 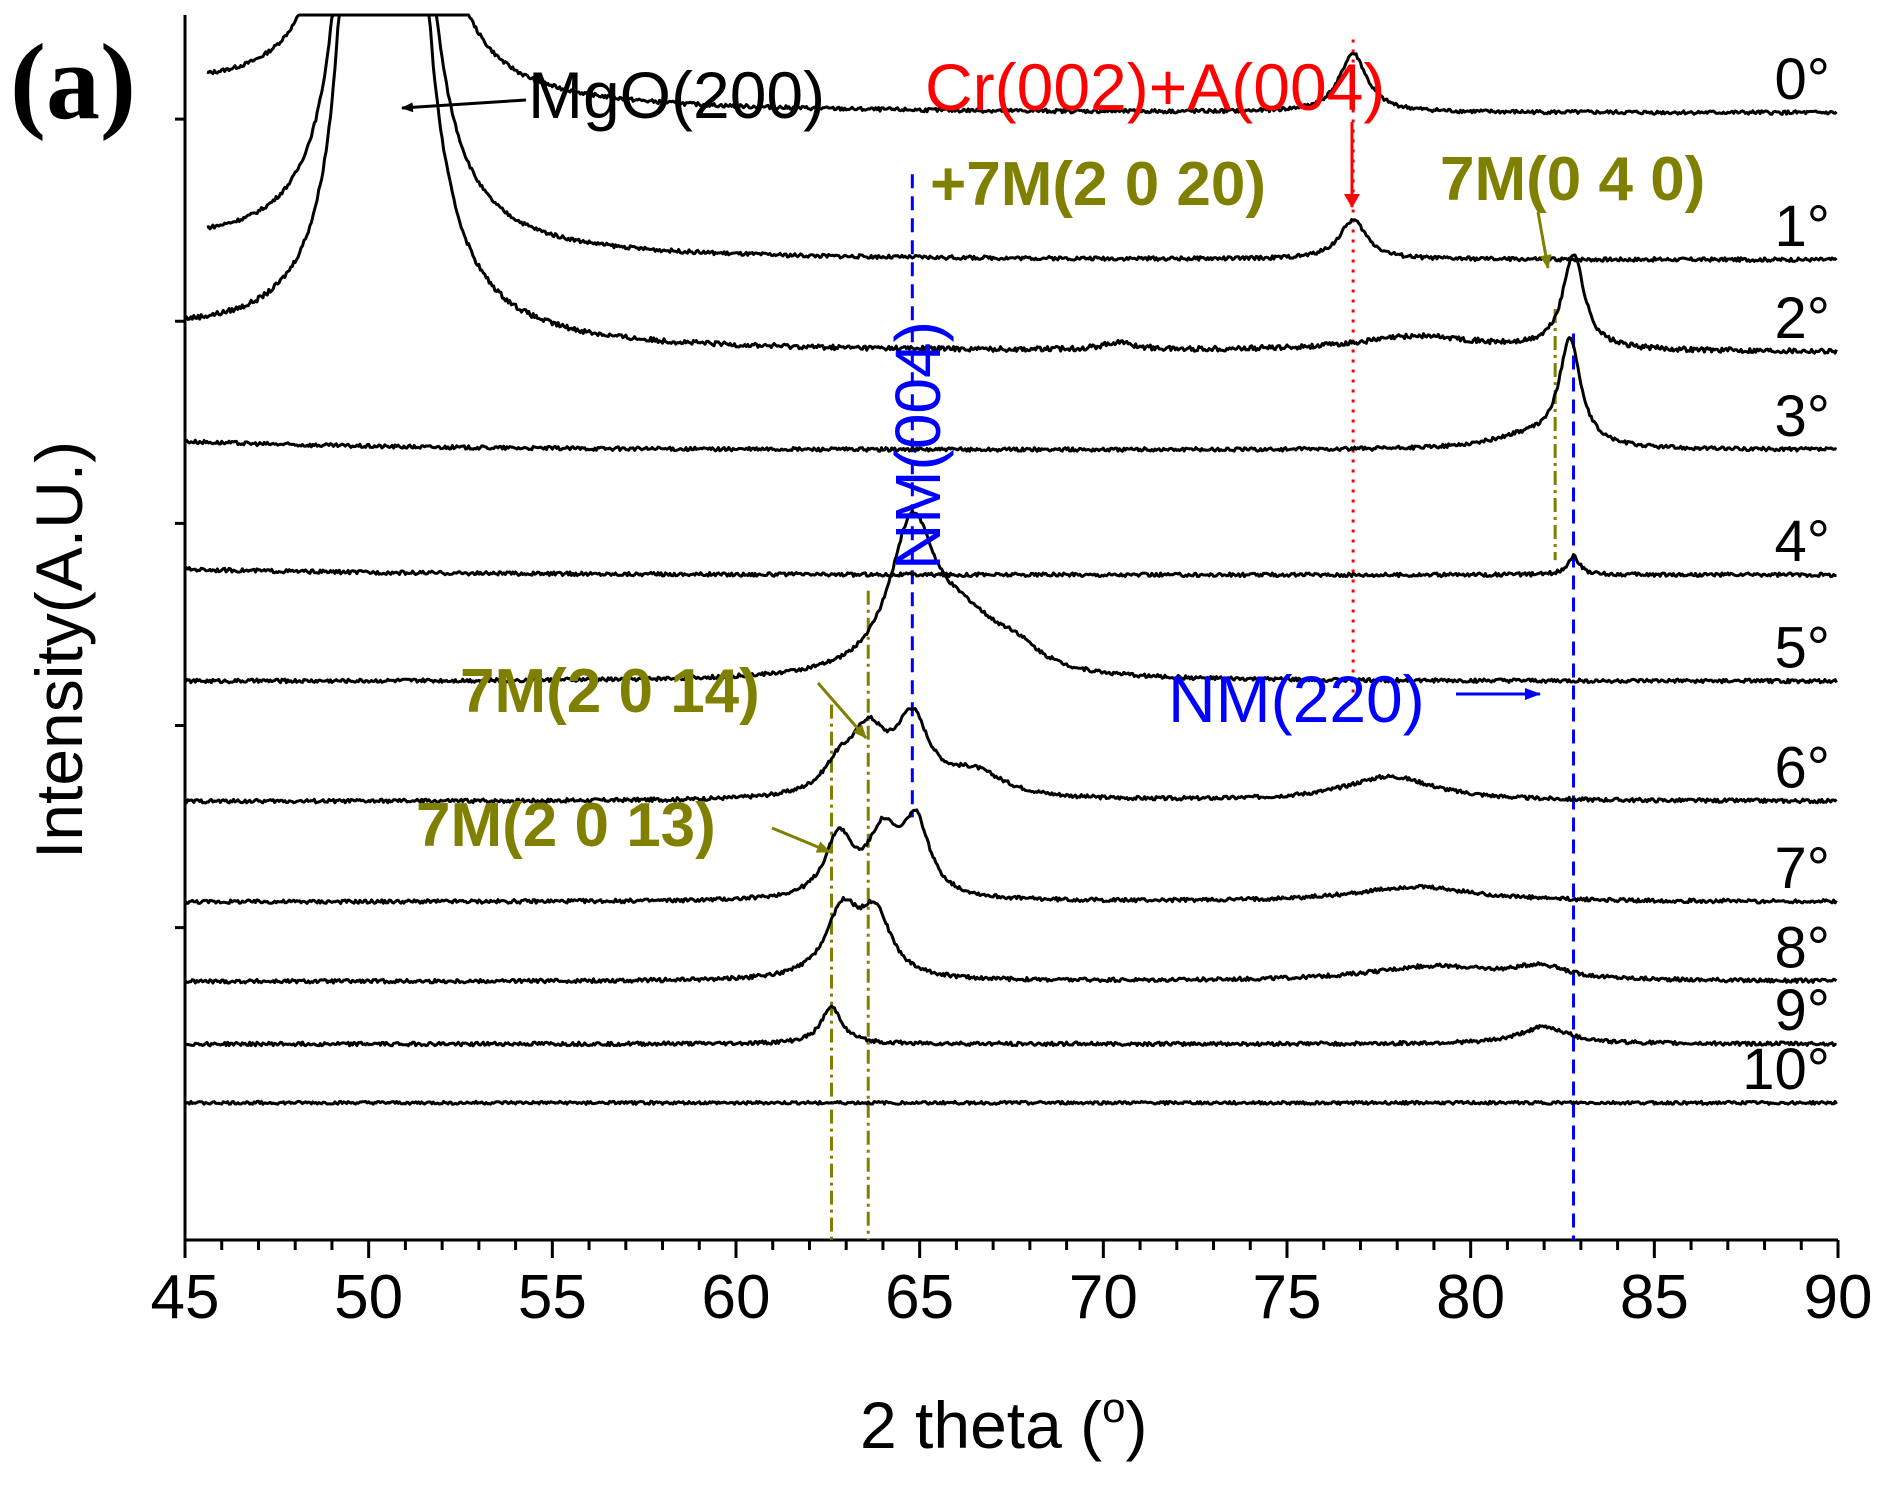 I want to click on series-label: 6°, so click(x=1802, y=767).